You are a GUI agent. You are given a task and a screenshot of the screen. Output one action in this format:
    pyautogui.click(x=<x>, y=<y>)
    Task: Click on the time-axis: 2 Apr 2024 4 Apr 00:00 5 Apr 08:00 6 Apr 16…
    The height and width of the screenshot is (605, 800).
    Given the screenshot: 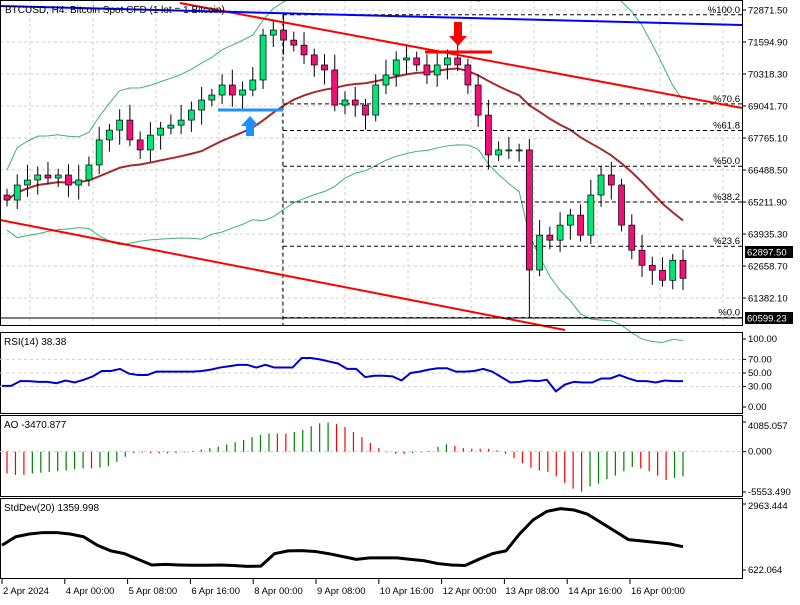 What is the action you would take?
    pyautogui.click(x=343, y=588)
    